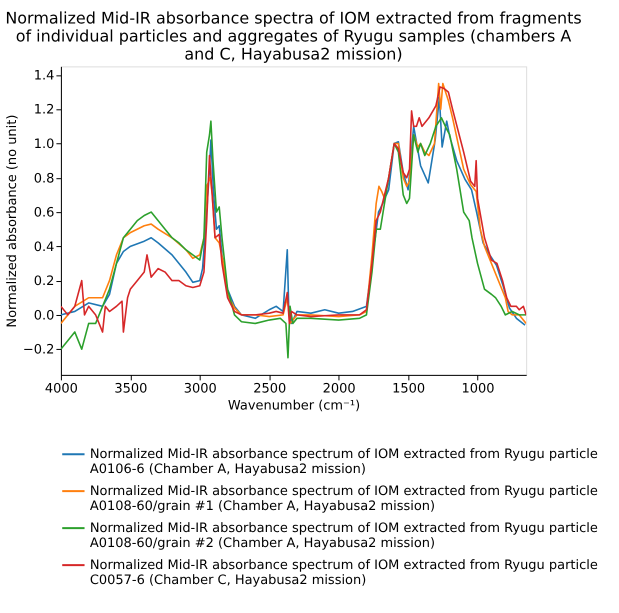 Image resolution: width=619 pixels, height=613 pixels. I want to click on y-tick-label: 0.2, so click(44, 282).